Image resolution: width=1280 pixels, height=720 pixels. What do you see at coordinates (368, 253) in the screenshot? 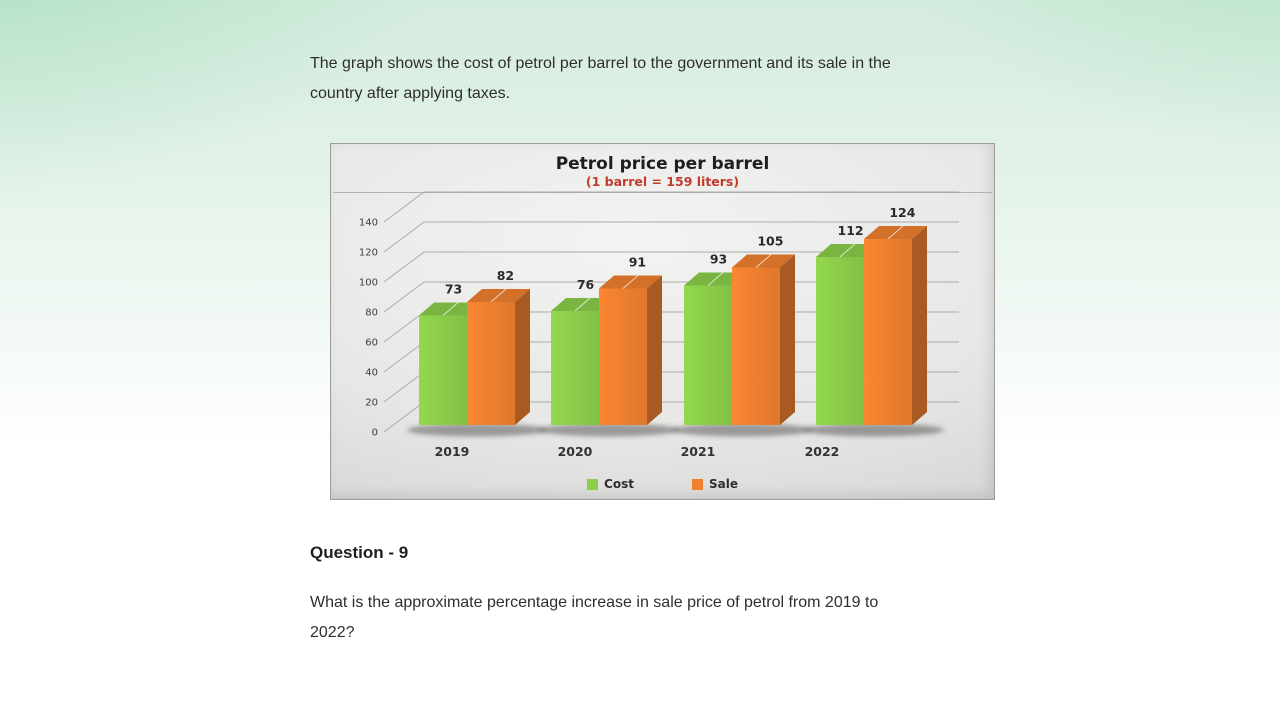
I see `svg-text: 120` at bounding box center [368, 253].